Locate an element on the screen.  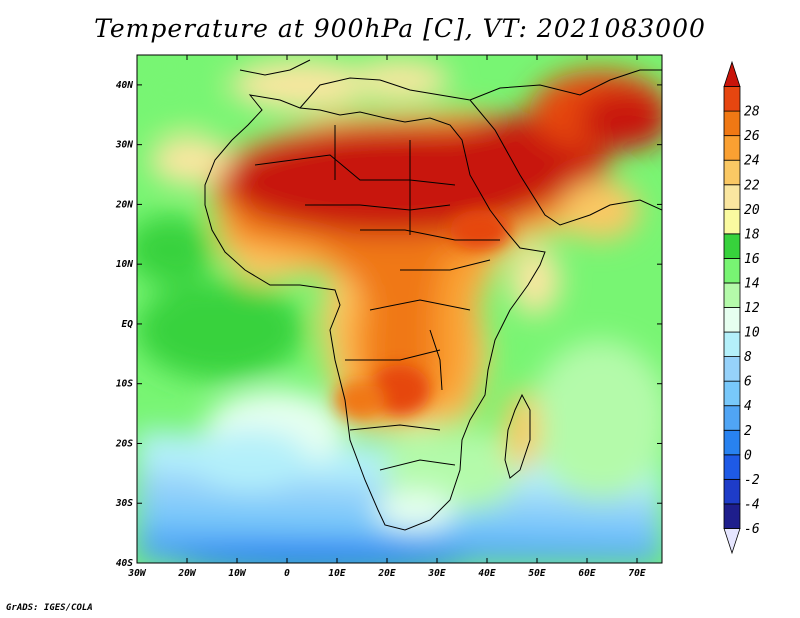
colorbar-label: -6 is located at coordinates (752, 529).